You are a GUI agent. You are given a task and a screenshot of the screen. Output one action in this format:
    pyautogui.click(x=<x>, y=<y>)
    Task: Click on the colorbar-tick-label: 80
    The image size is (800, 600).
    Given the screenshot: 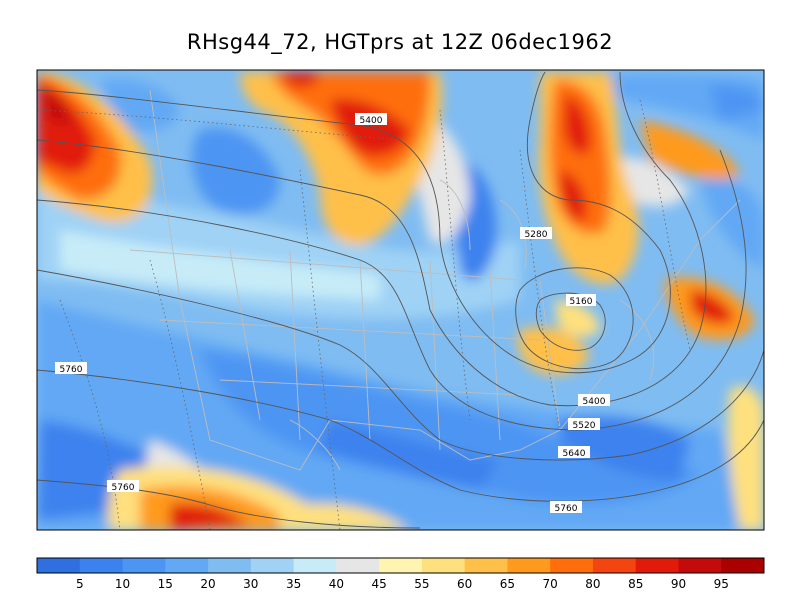 What is the action you would take?
    pyautogui.click(x=592, y=584)
    